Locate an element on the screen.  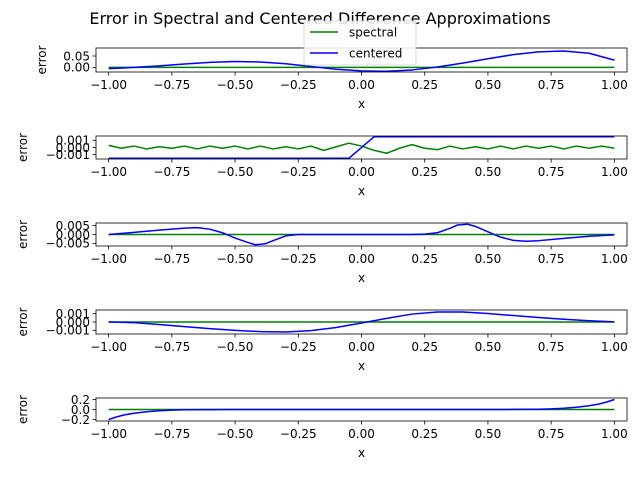
y-tick-label: −0.2 is located at coordinates (75, 420).